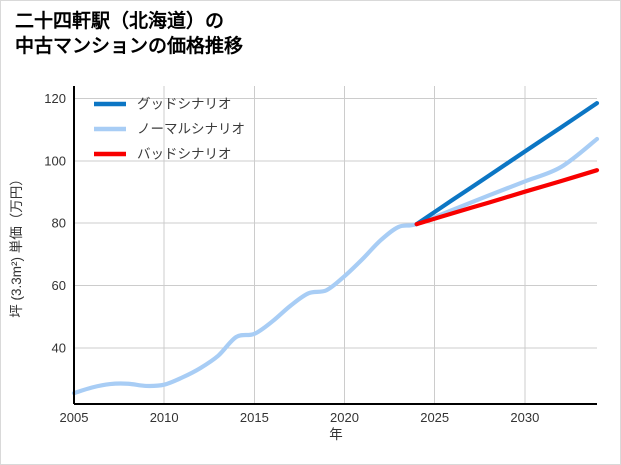 This screenshot has width=621, height=465. Describe the element at coordinates (507, 197) in the screenshot. I see `series-line-バッドシナリオ` at that location.